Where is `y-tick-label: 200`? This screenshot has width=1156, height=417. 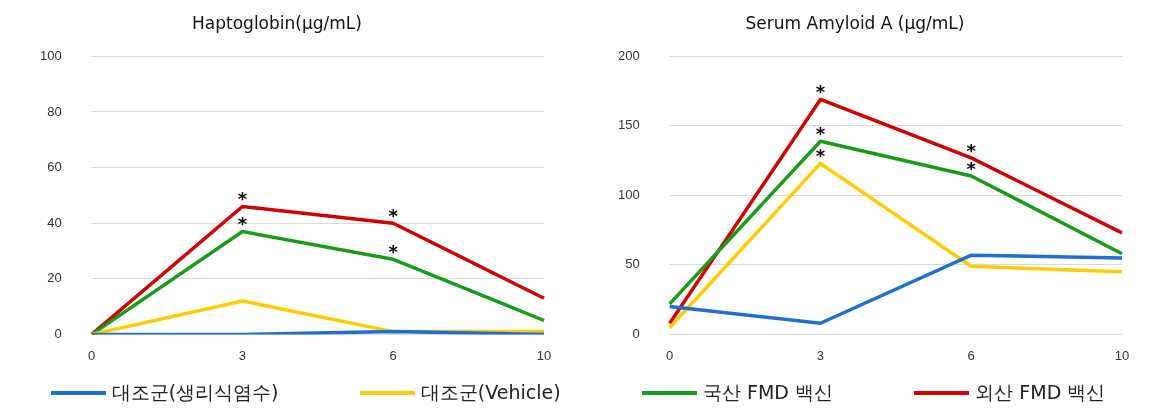 y-tick-label: 200 is located at coordinates (628, 55).